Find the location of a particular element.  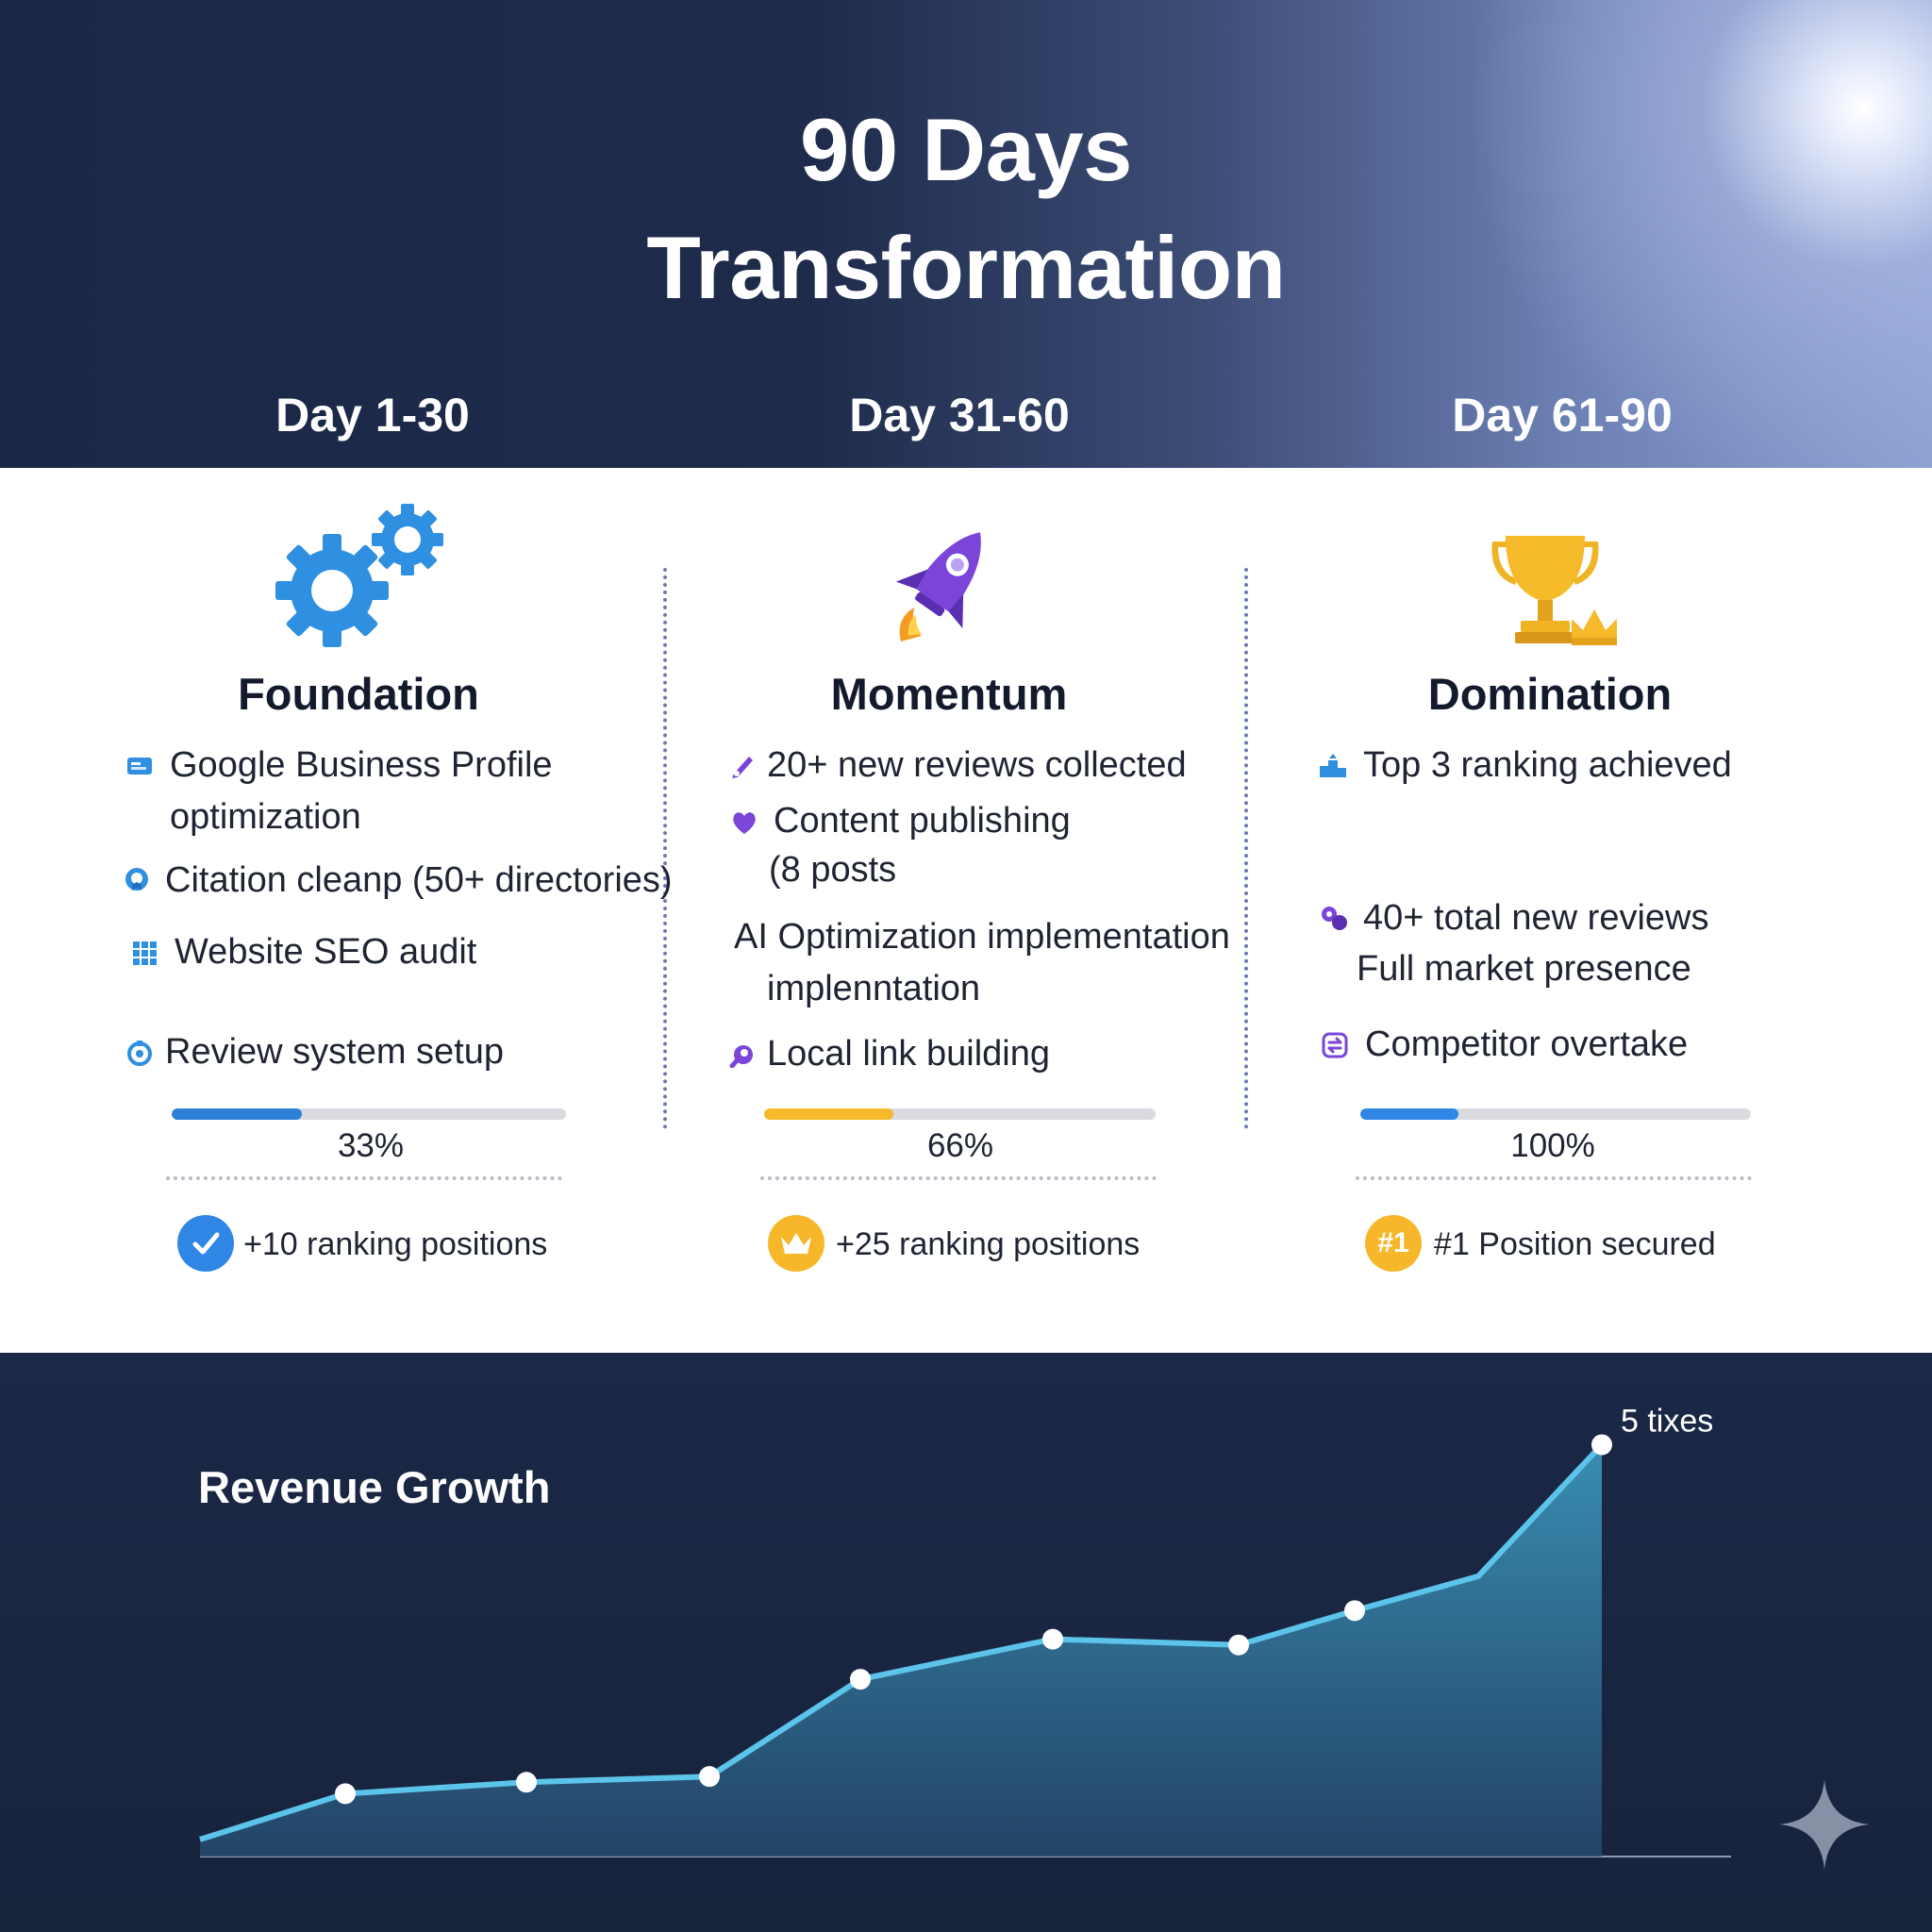

pen-icon is located at coordinates (742, 768).